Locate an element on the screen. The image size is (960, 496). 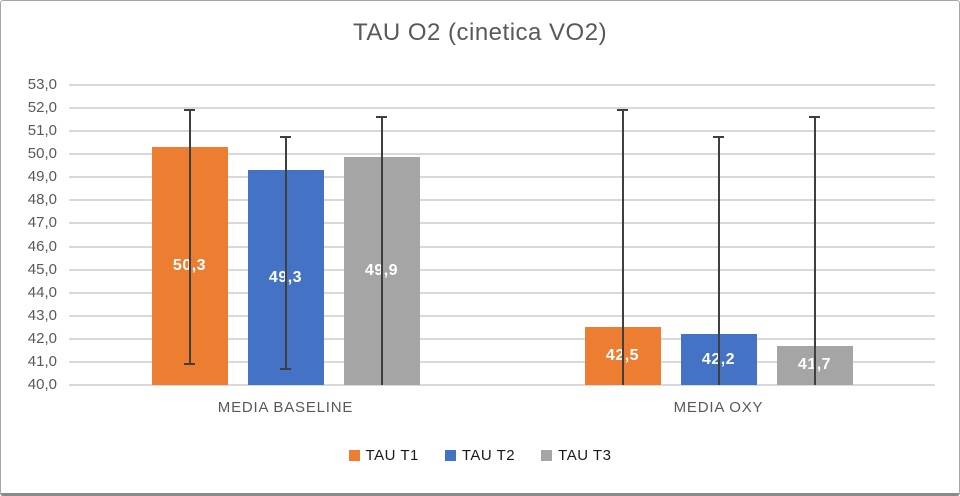
y-tick-label: 46,0 is located at coordinates (42, 246).